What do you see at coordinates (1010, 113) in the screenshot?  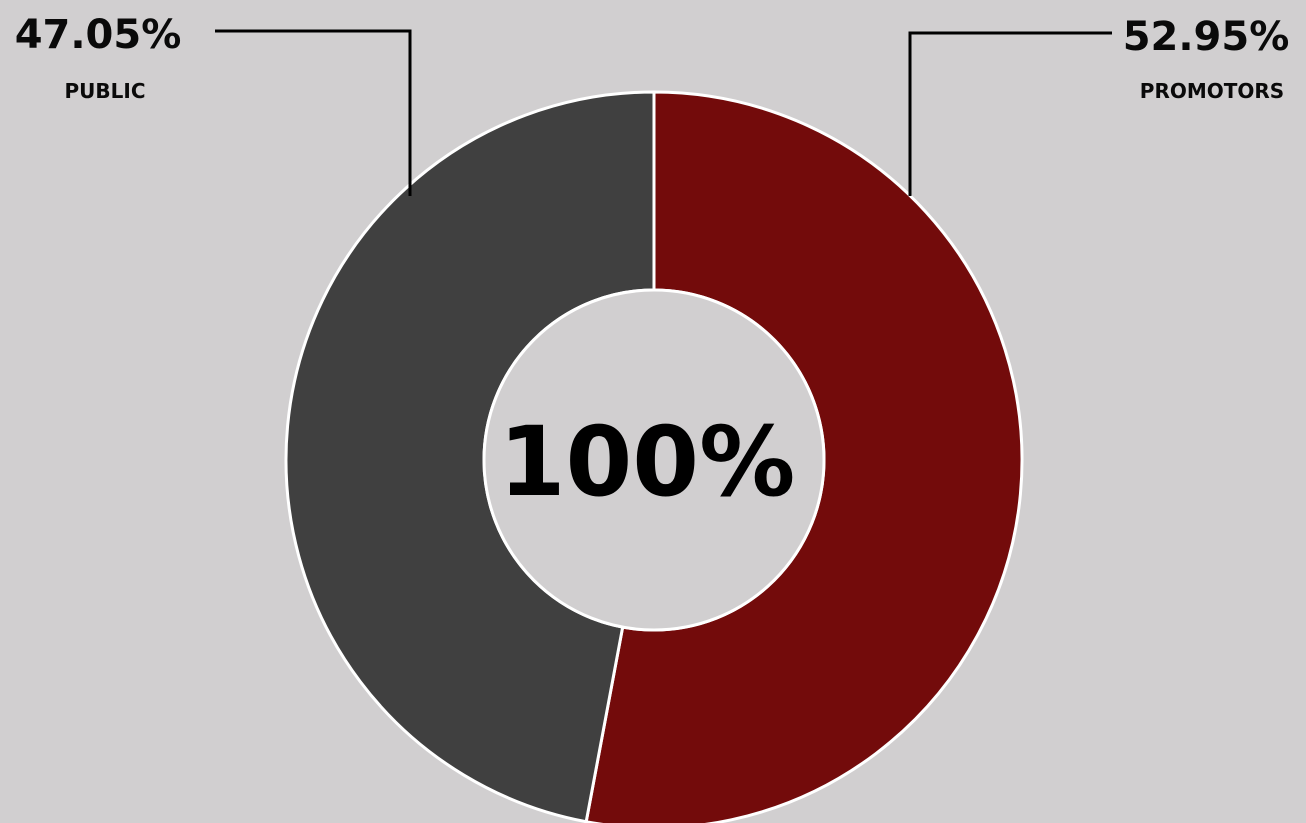 I see `leader-line-promotors` at bounding box center [1010, 113].